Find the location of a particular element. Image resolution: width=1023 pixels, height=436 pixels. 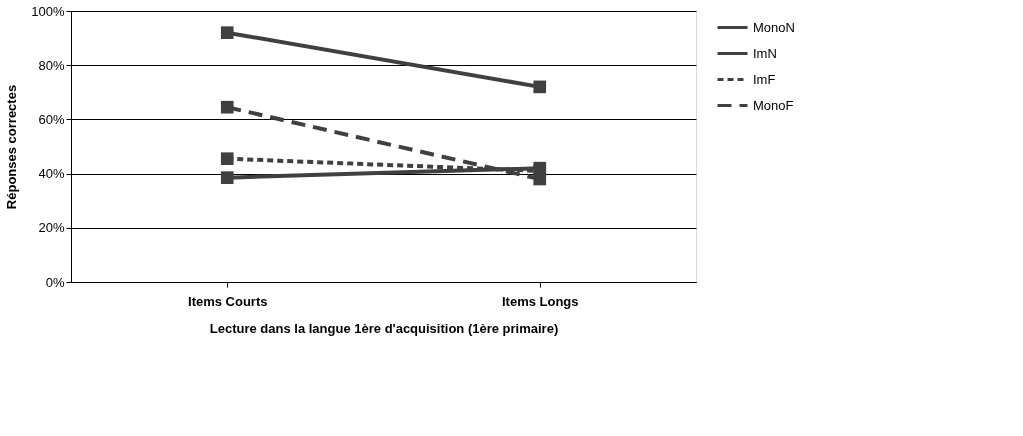

legend-label: MonoN is located at coordinates (774, 27).